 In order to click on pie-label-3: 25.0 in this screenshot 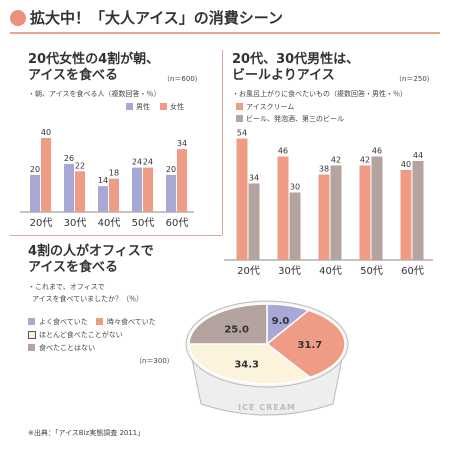, I will do `click(236, 329)`.